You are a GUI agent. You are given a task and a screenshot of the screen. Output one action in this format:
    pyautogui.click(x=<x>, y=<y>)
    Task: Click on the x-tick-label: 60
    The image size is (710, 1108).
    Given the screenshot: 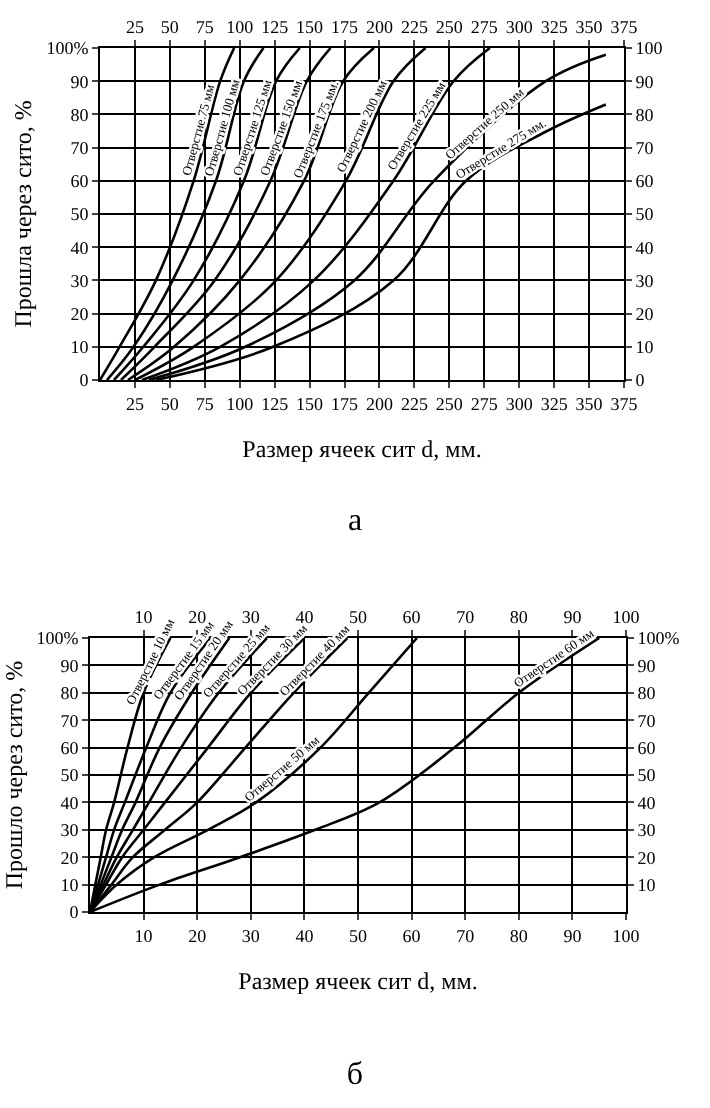 What is the action you would take?
    pyautogui.click(x=412, y=616)
    